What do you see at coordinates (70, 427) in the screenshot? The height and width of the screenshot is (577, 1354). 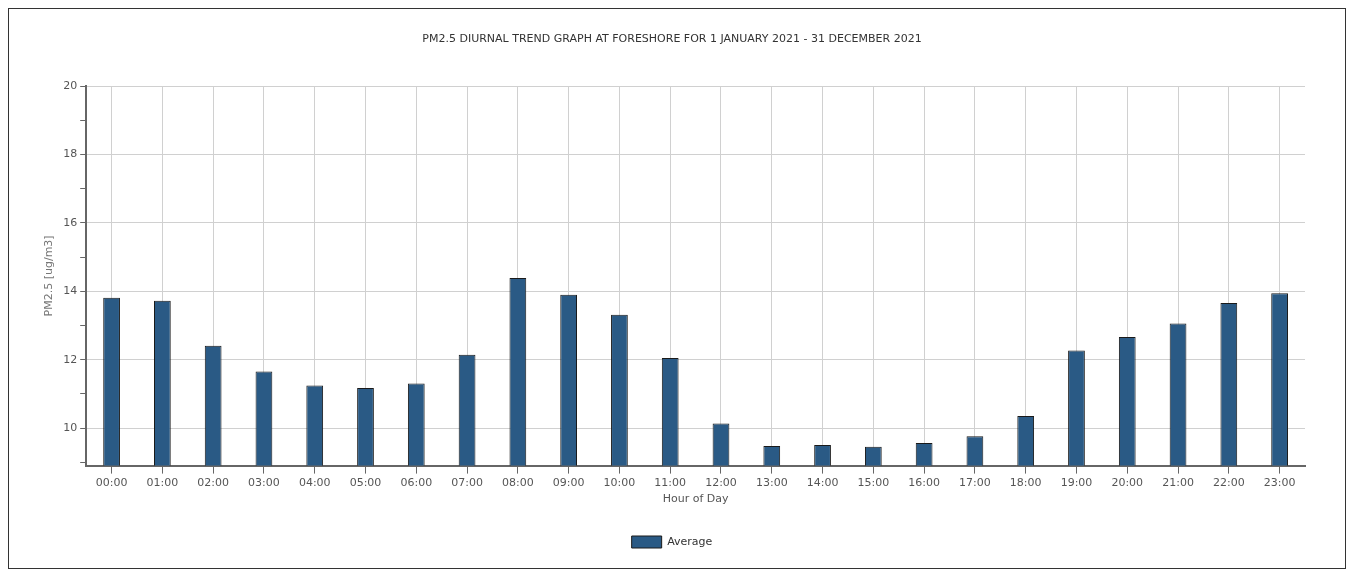 I see `y-tick-label: 10` at bounding box center [70, 427].